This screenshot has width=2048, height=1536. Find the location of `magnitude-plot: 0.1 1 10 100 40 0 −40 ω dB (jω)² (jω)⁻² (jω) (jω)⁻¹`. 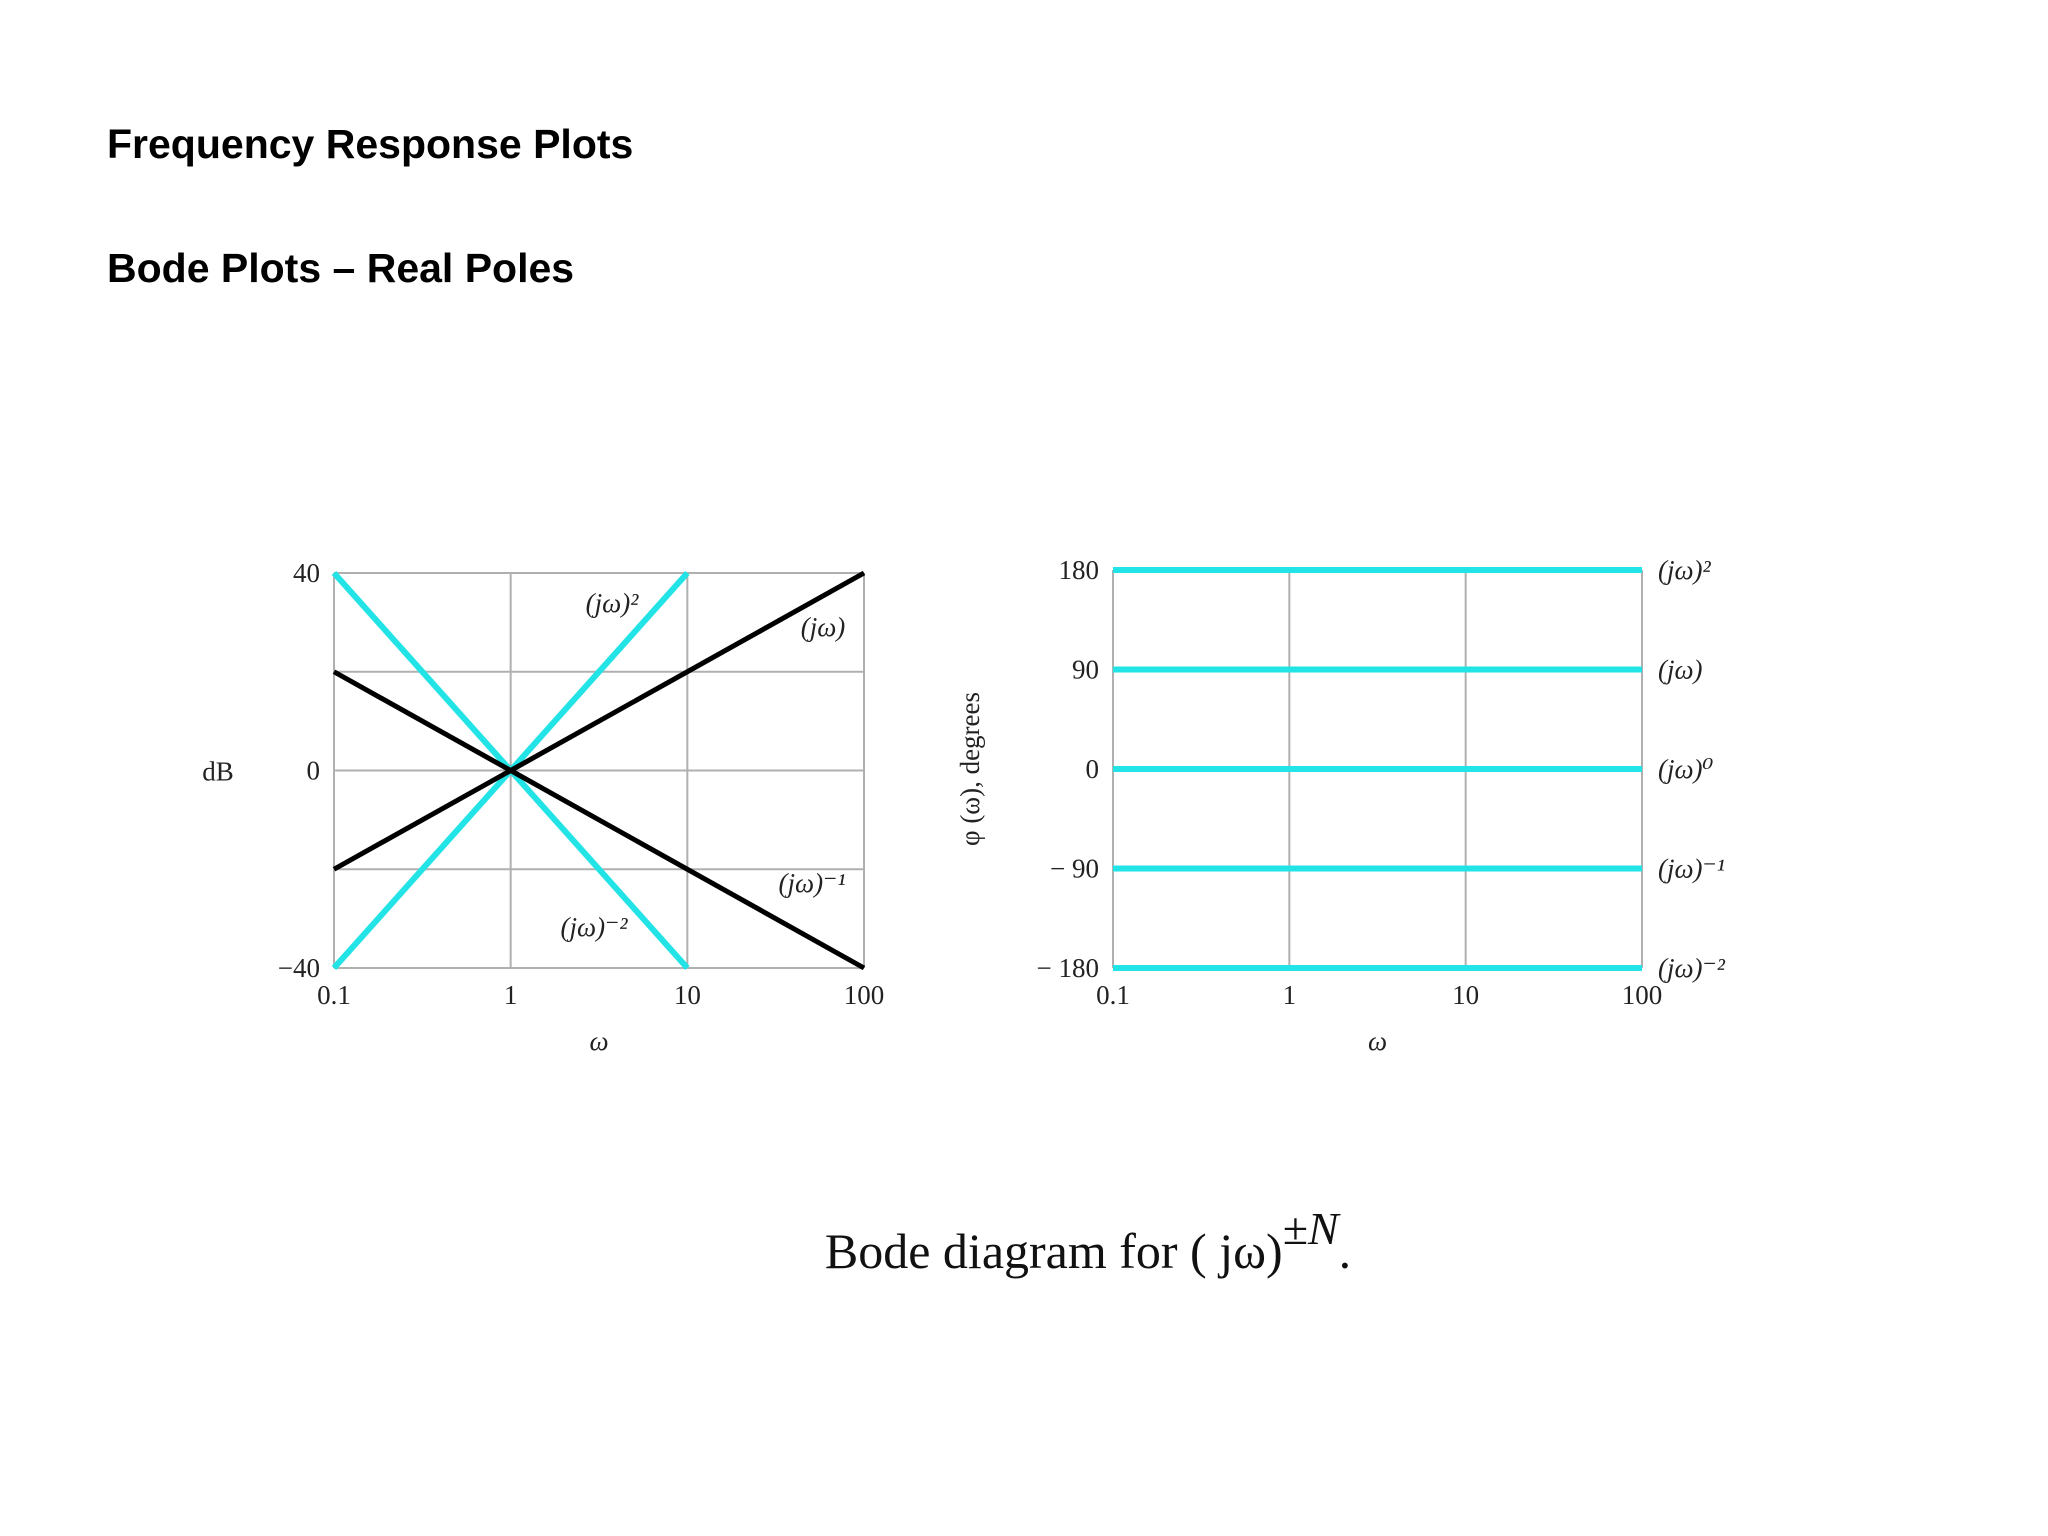

magnitude-plot: 0.1 1 10 100 40 0 −40 ω dB (jω)² (jω)⁻² (jω) (jω)⁻¹ is located at coordinates (543, 807).